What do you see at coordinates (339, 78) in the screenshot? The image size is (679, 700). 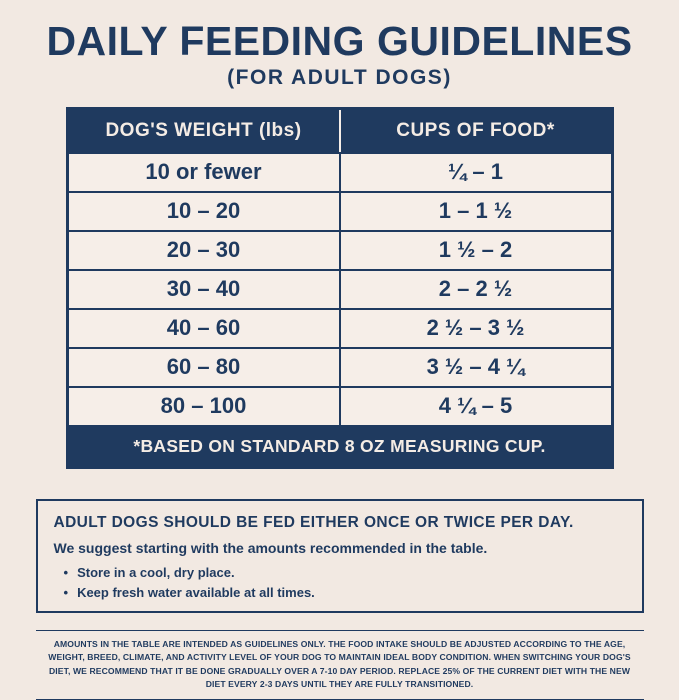 I see `page-subtitle: (FOR ADULT DOGS)` at bounding box center [339, 78].